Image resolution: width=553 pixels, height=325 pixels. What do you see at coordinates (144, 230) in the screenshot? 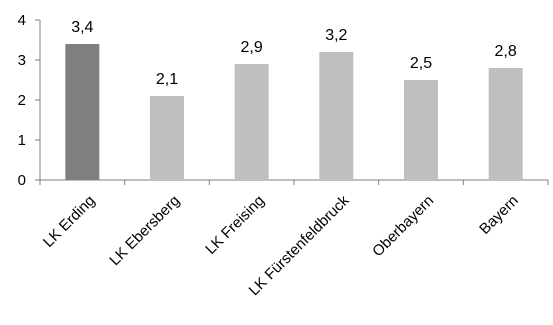
I see `x-category-label: LK Ebersberg` at bounding box center [144, 230].